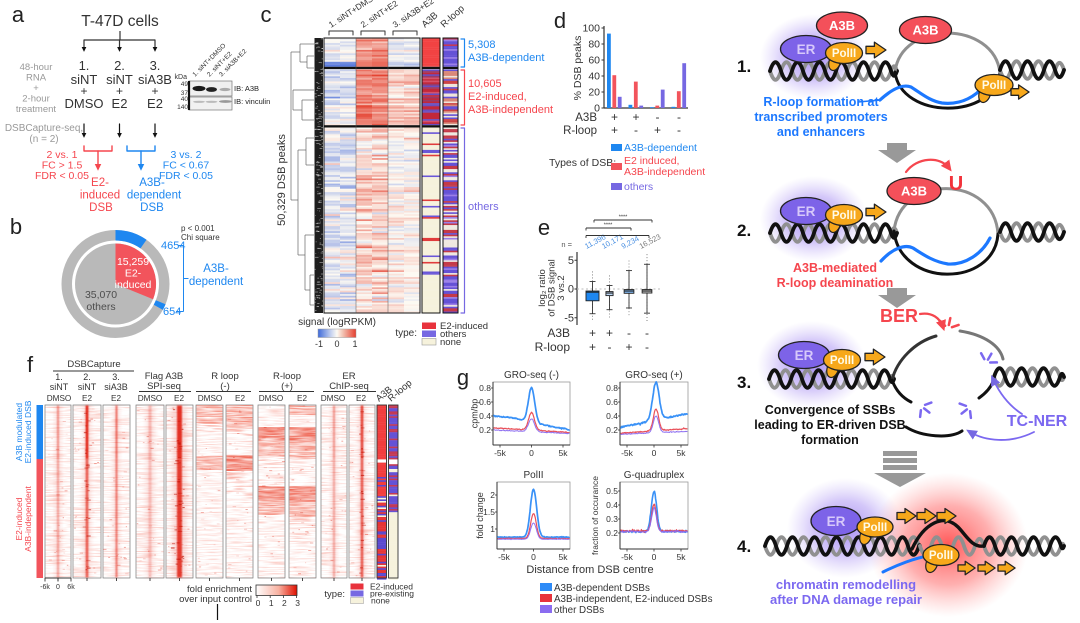 The height and width of the screenshot is (623, 1080). I want to click on svg-text: Flag A3B, so click(164, 376).